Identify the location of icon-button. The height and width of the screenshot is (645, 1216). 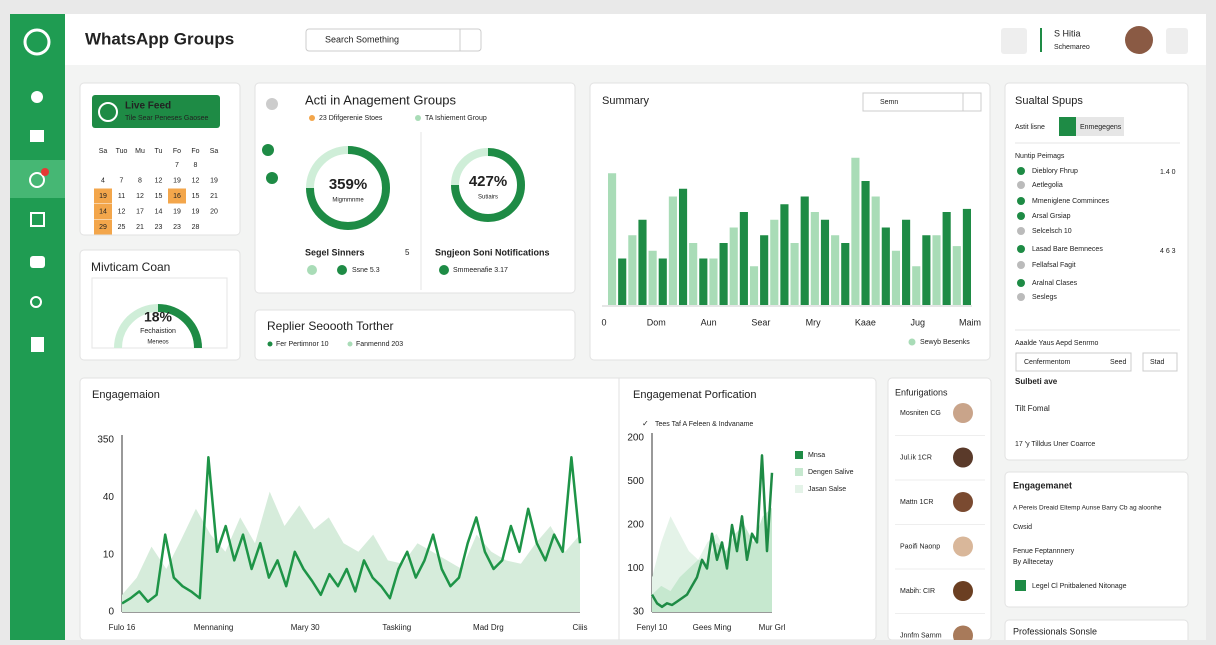
(972, 102).